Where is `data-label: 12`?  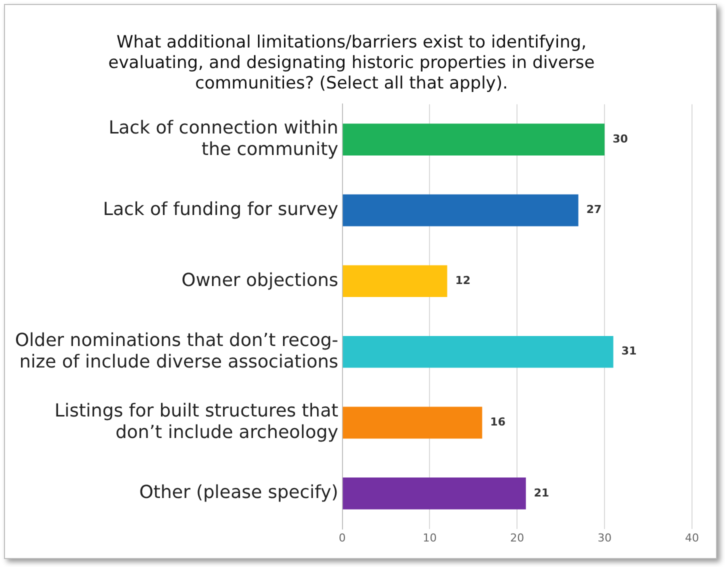
data-label: 12 is located at coordinates (463, 280).